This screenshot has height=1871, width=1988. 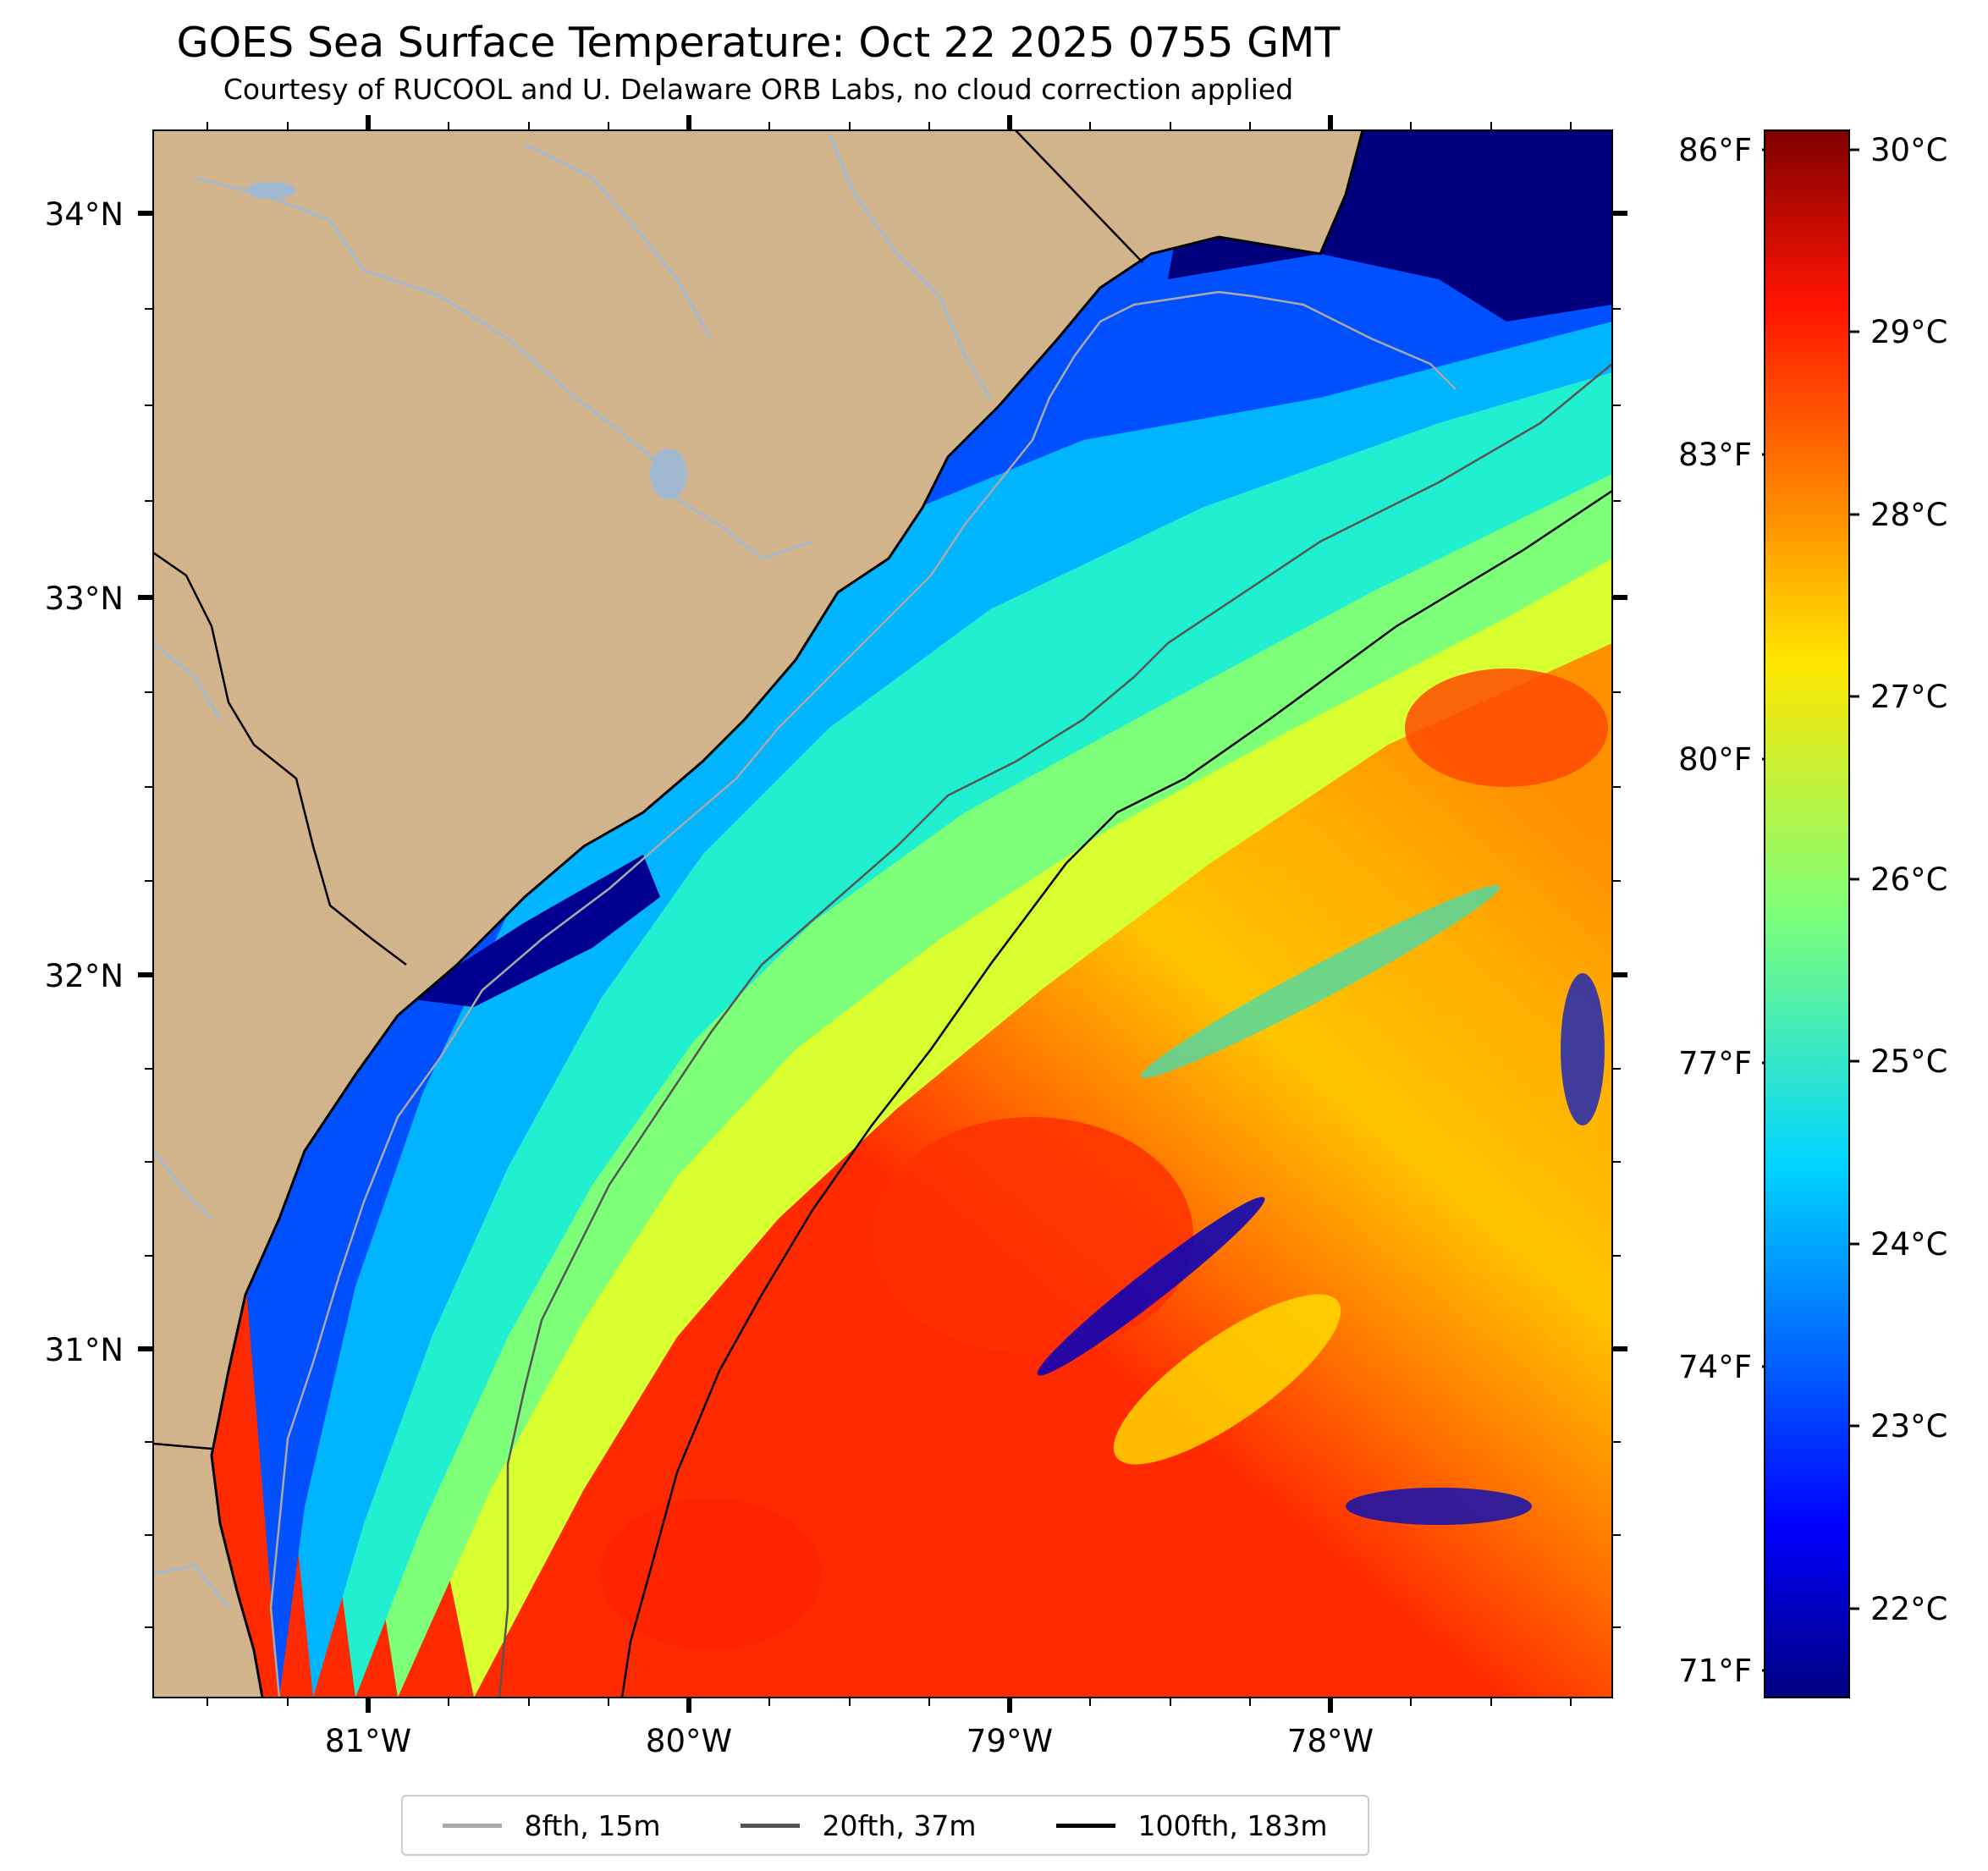 What do you see at coordinates (368, 1741) in the screenshot?
I see `lon-label: 81°W` at bounding box center [368, 1741].